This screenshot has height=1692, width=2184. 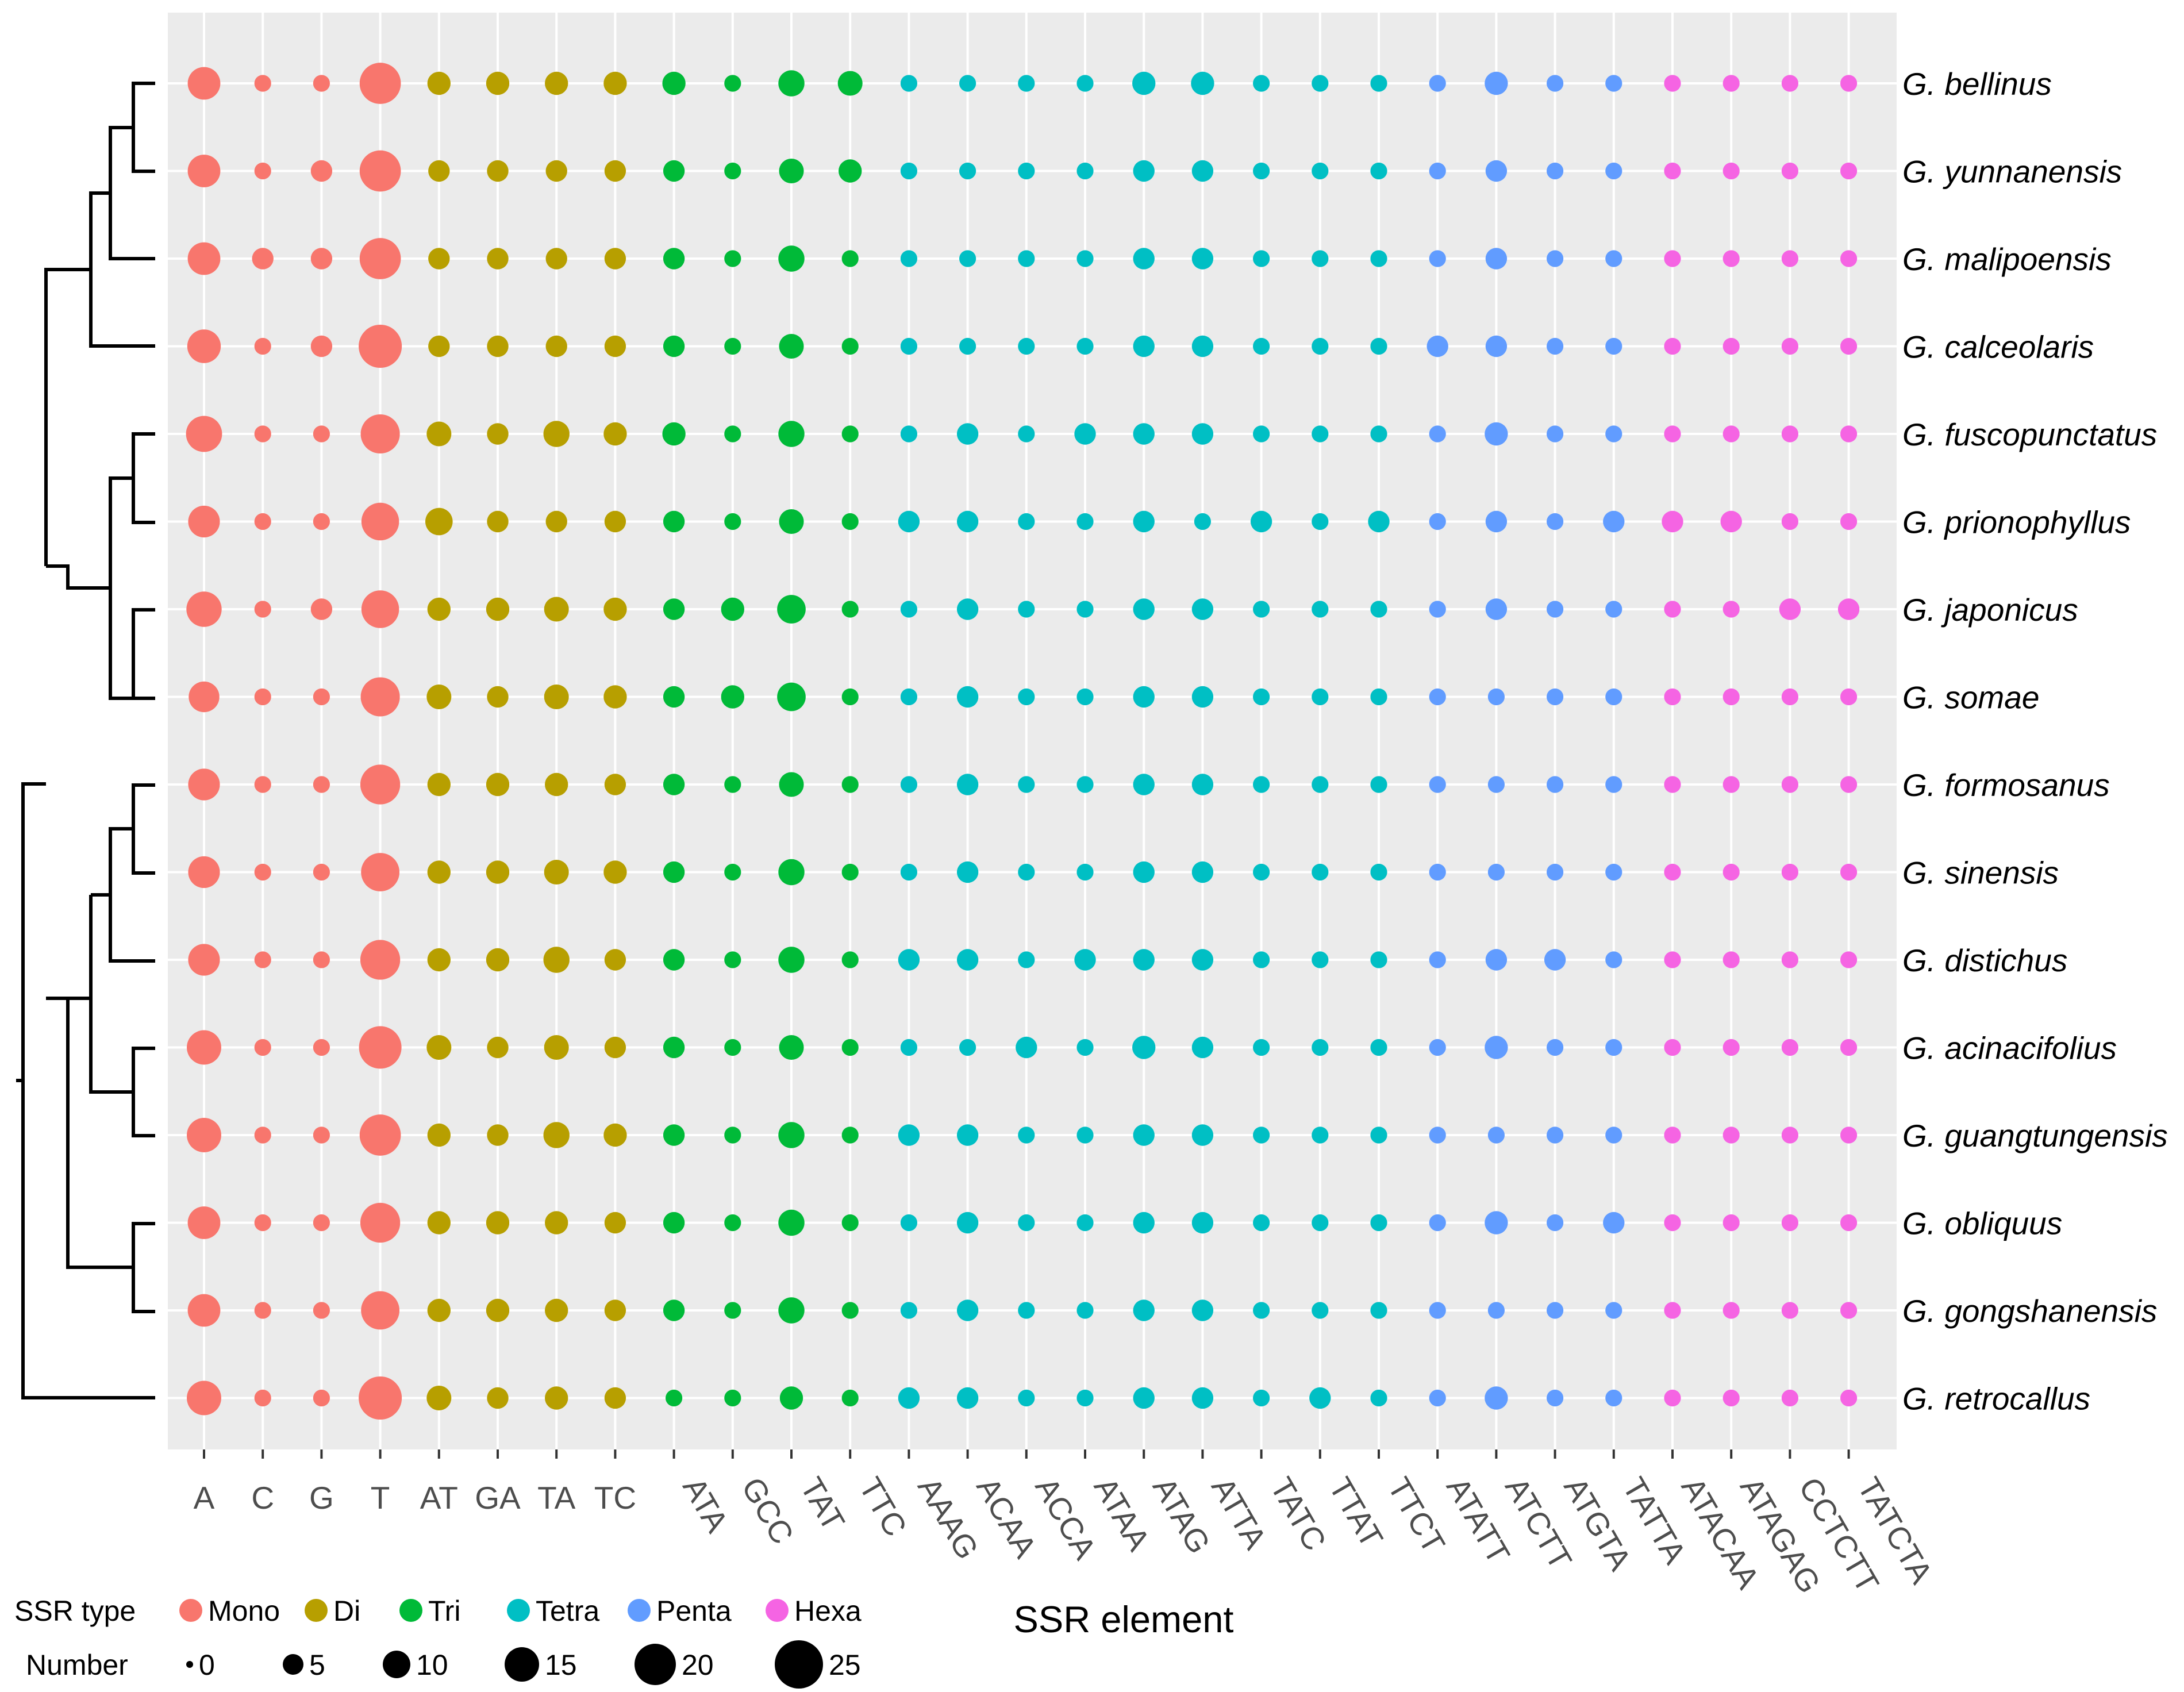 What do you see at coordinates (694, 1611) in the screenshot?
I see `legend-type-label: Penta` at bounding box center [694, 1611].